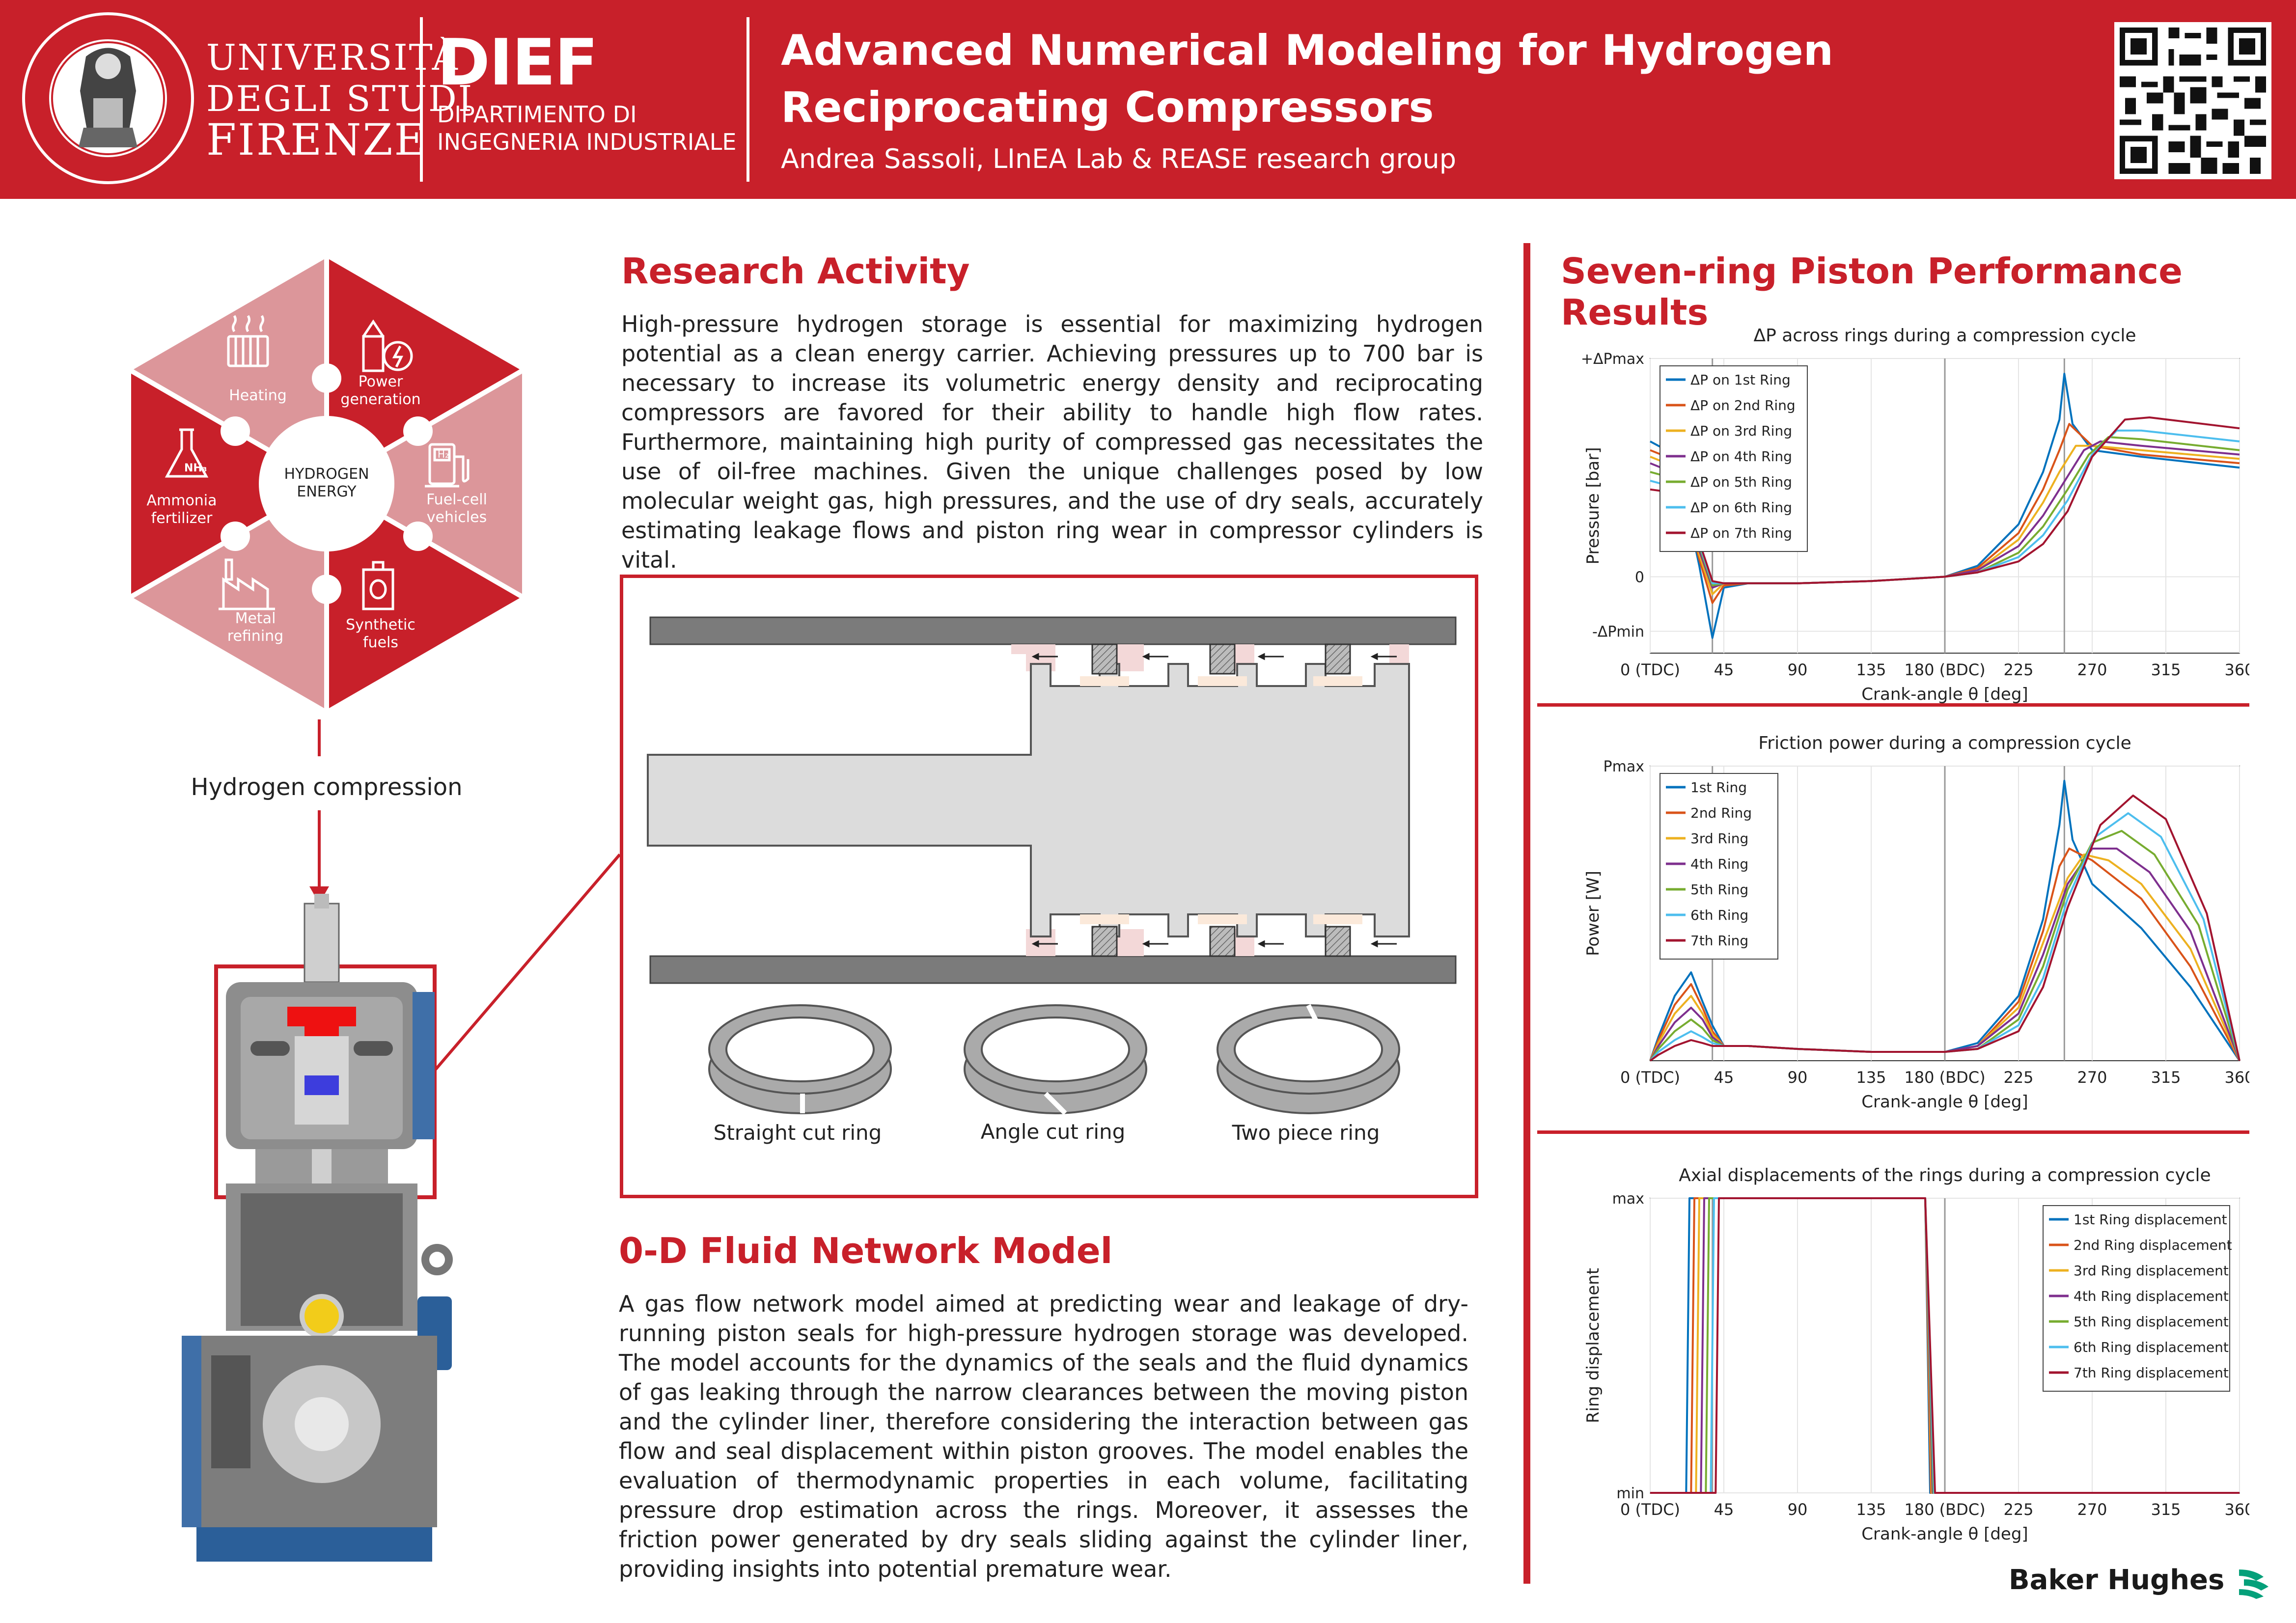 Image resolution: width=2296 pixels, height=1623 pixels. I want to click on y-axis-label: Power [W], so click(1593, 914).